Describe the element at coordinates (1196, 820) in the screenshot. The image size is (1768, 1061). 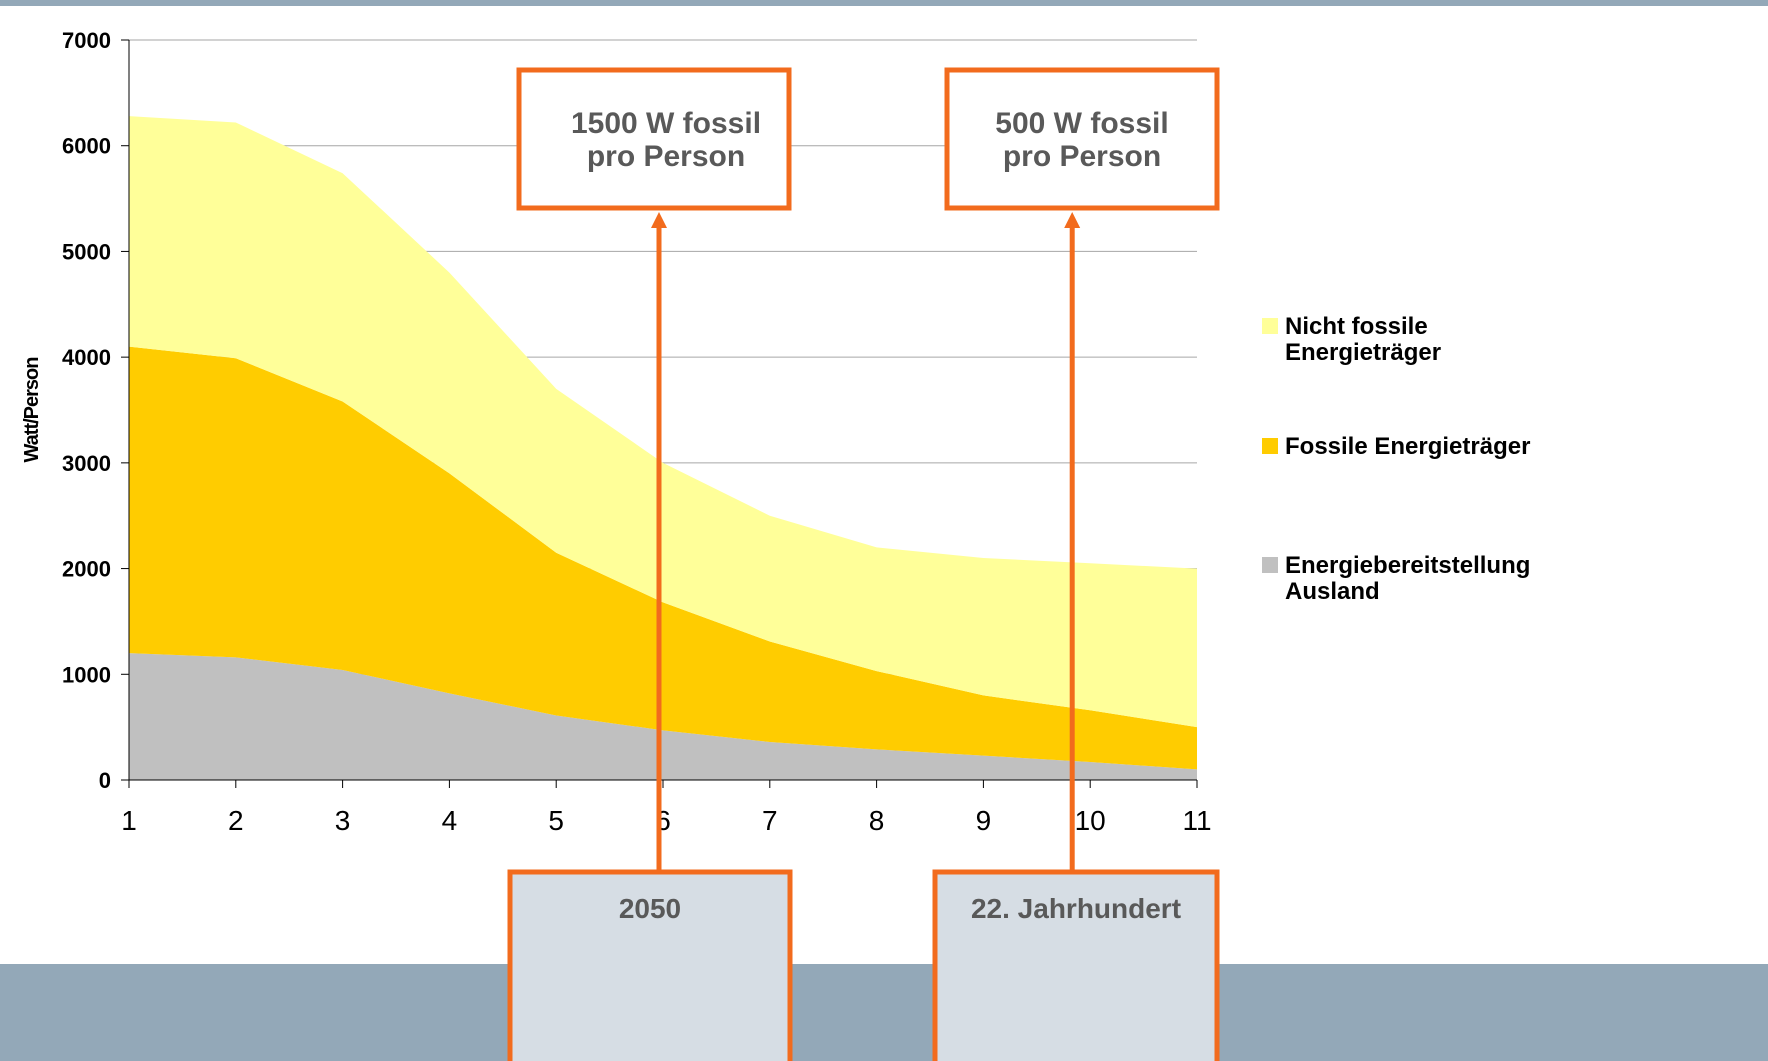
I see `x-tick-label: 11` at that location.